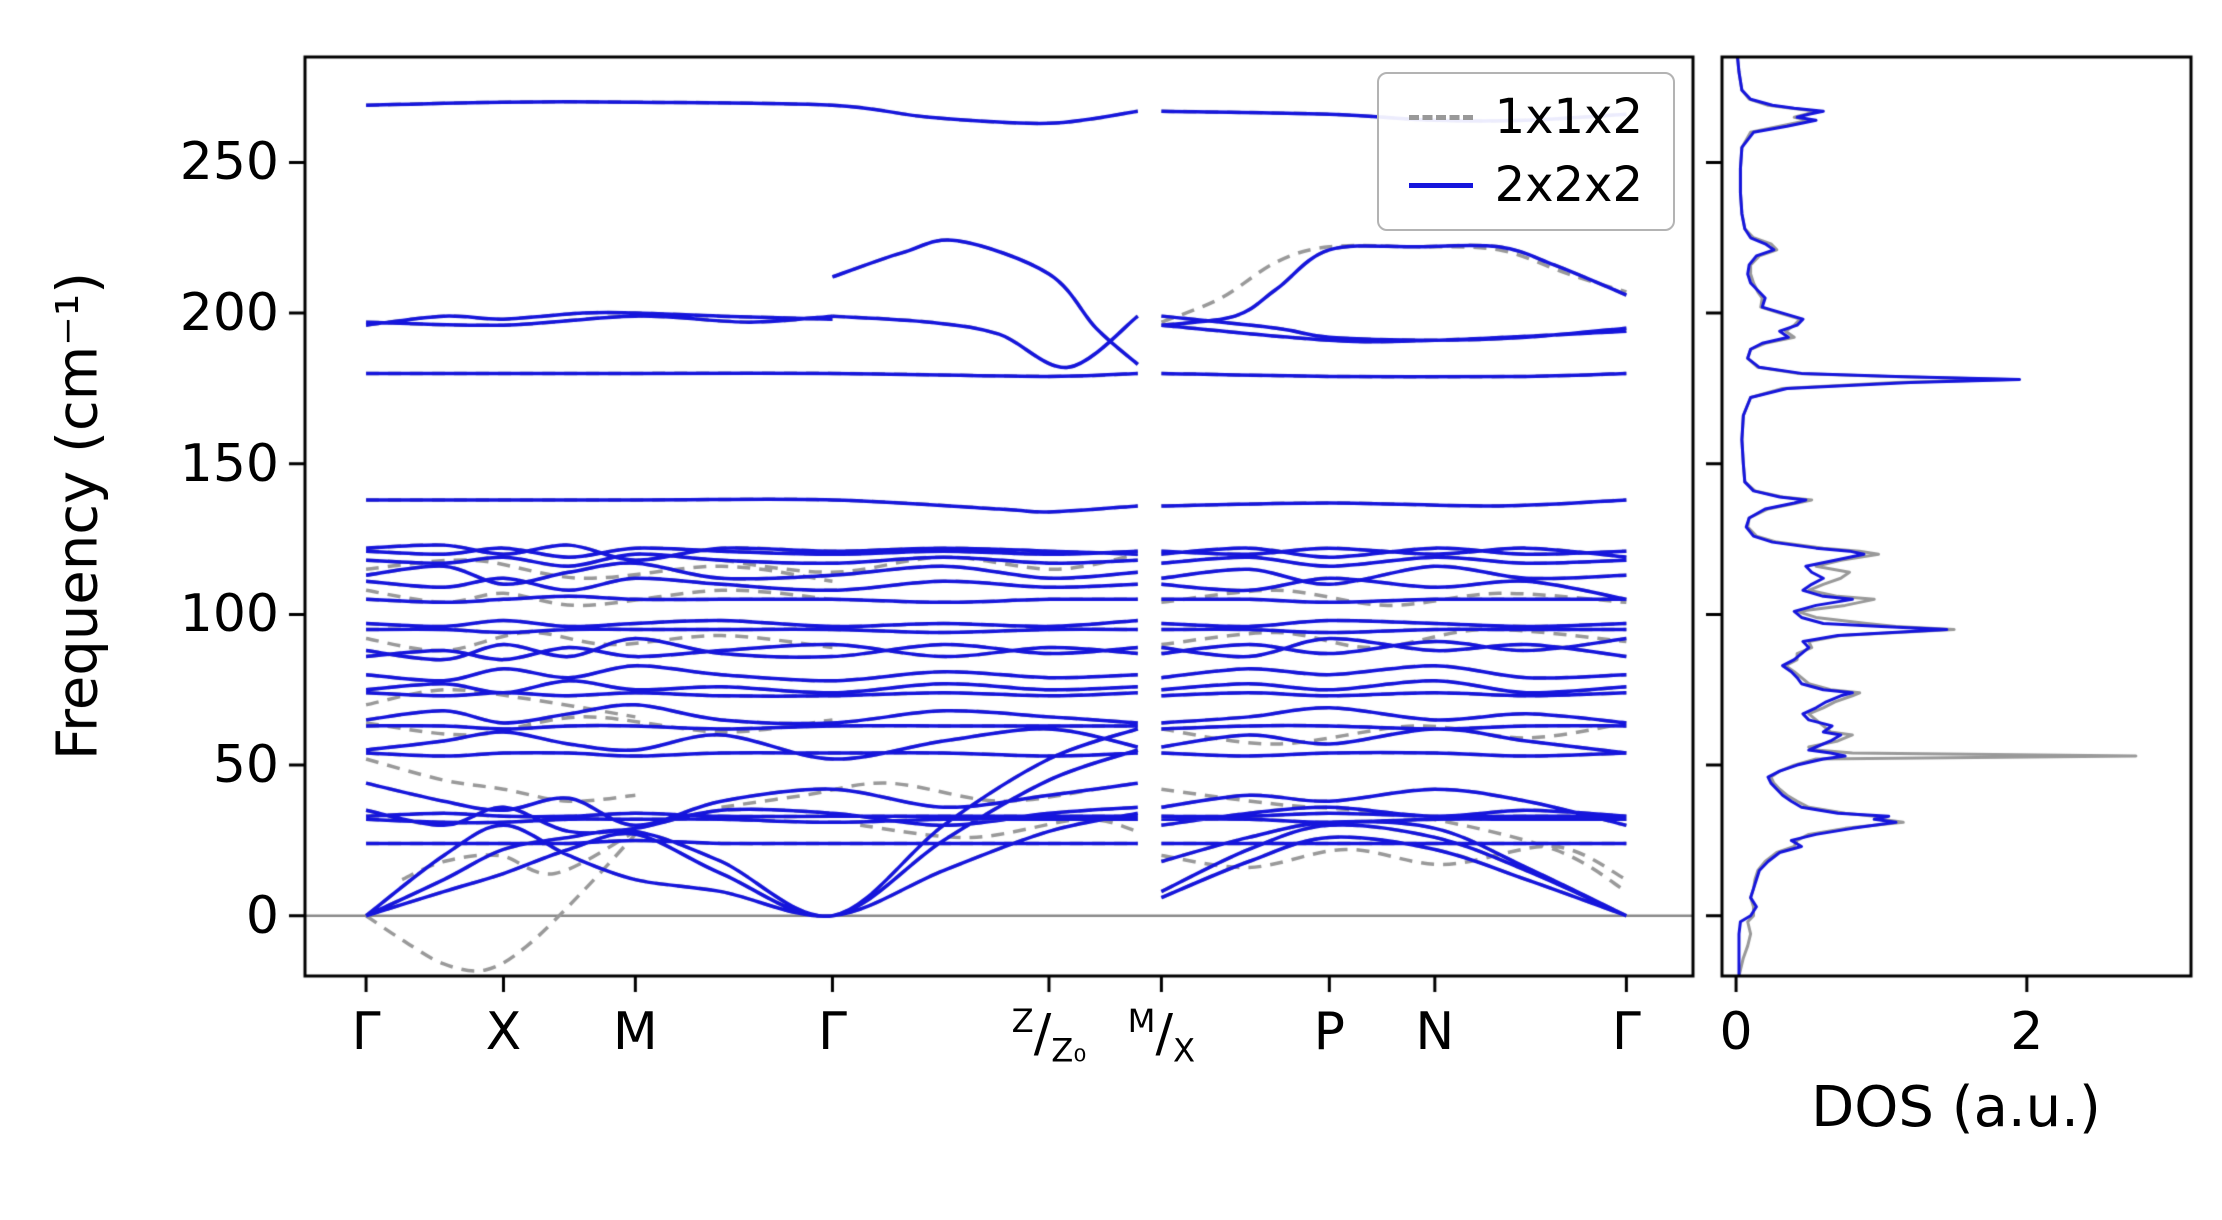  What do you see at coordinates (229, 313) in the screenshot?
I see `y-tick-label: 200` at bounding box center [229, 313].